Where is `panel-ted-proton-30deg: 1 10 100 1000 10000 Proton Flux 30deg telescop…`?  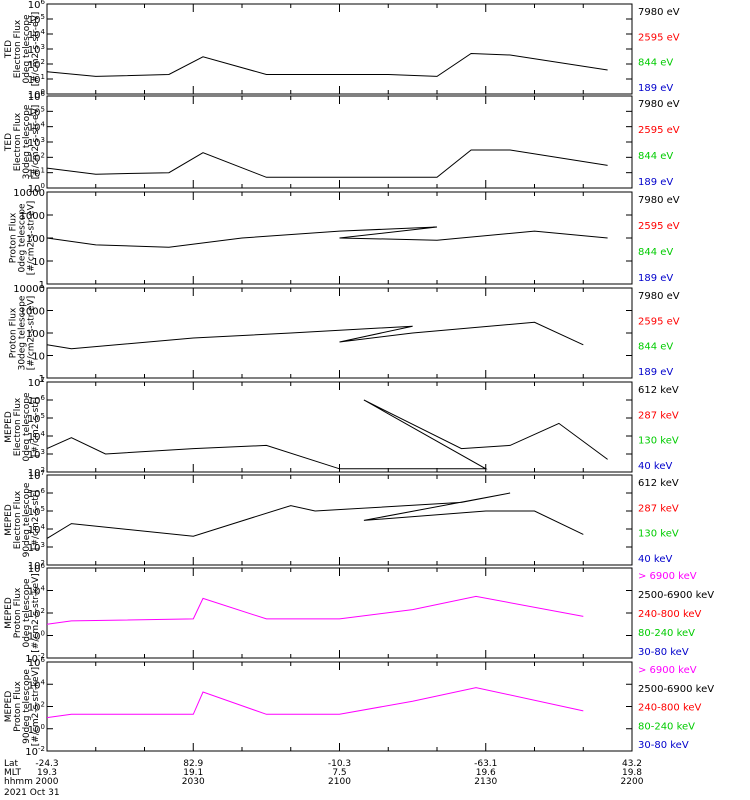 panel-ted-proton-30deg: 1 10 100 1000 10000 Proton Flux 30deg telescop… is located at coordinates (344, 334).